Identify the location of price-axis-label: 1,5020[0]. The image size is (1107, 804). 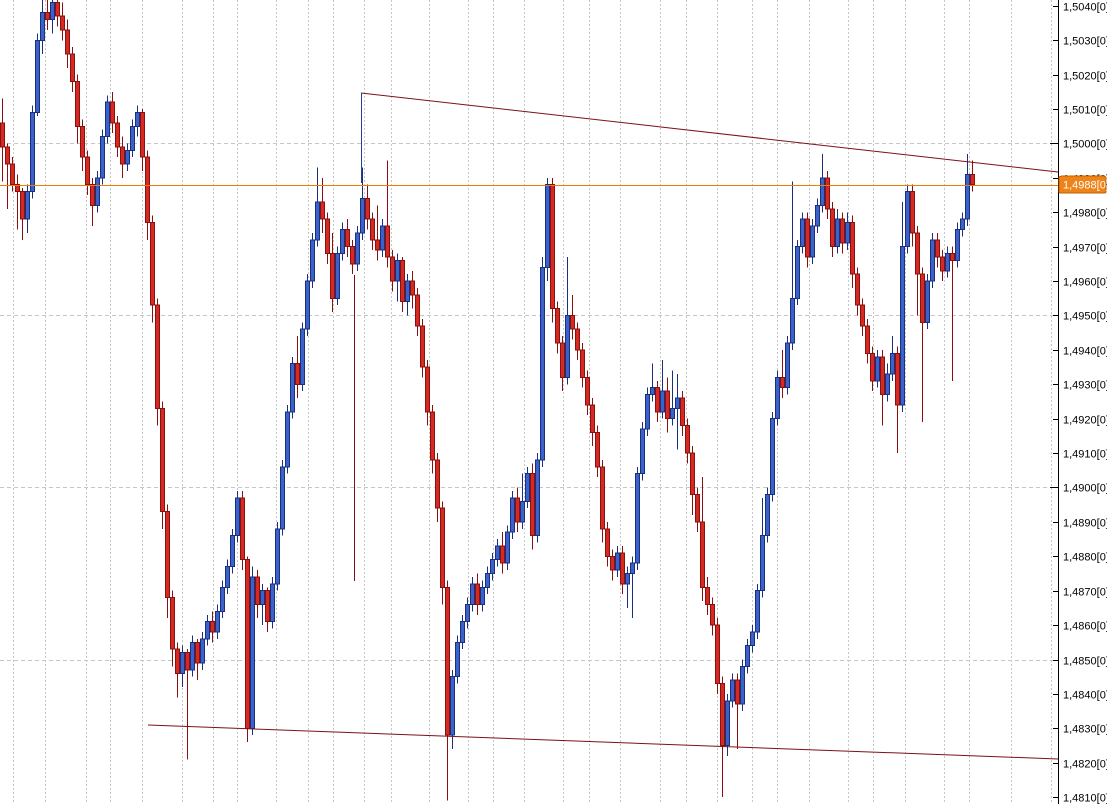
(1085, 77).